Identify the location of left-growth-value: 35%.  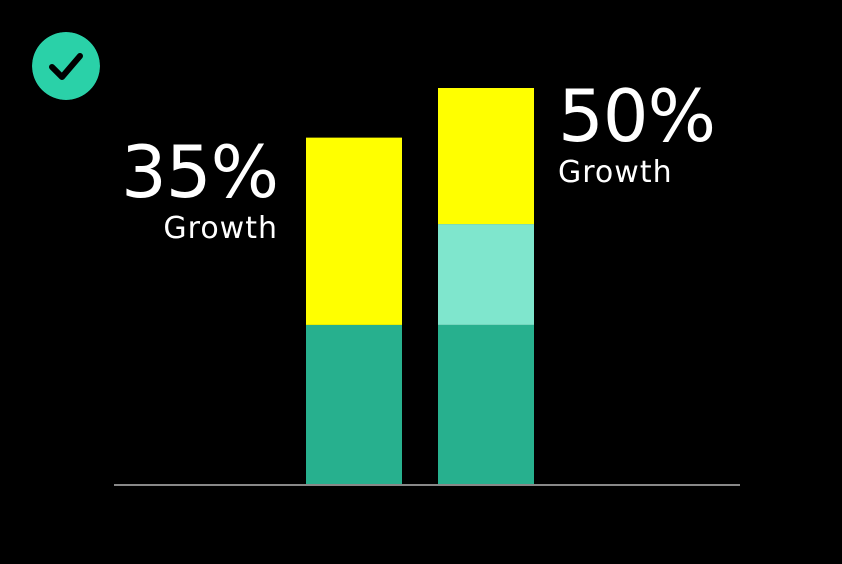
(199, 172).